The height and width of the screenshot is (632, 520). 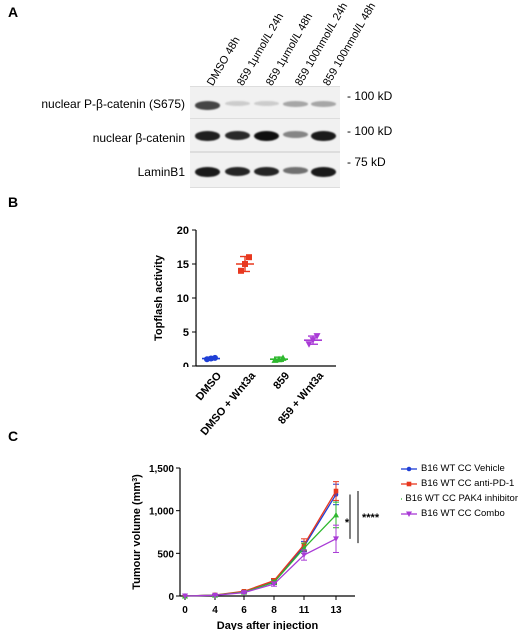 I want to click on lane-label: 859 100nmol/L 48h, so click(x=350, y=44).